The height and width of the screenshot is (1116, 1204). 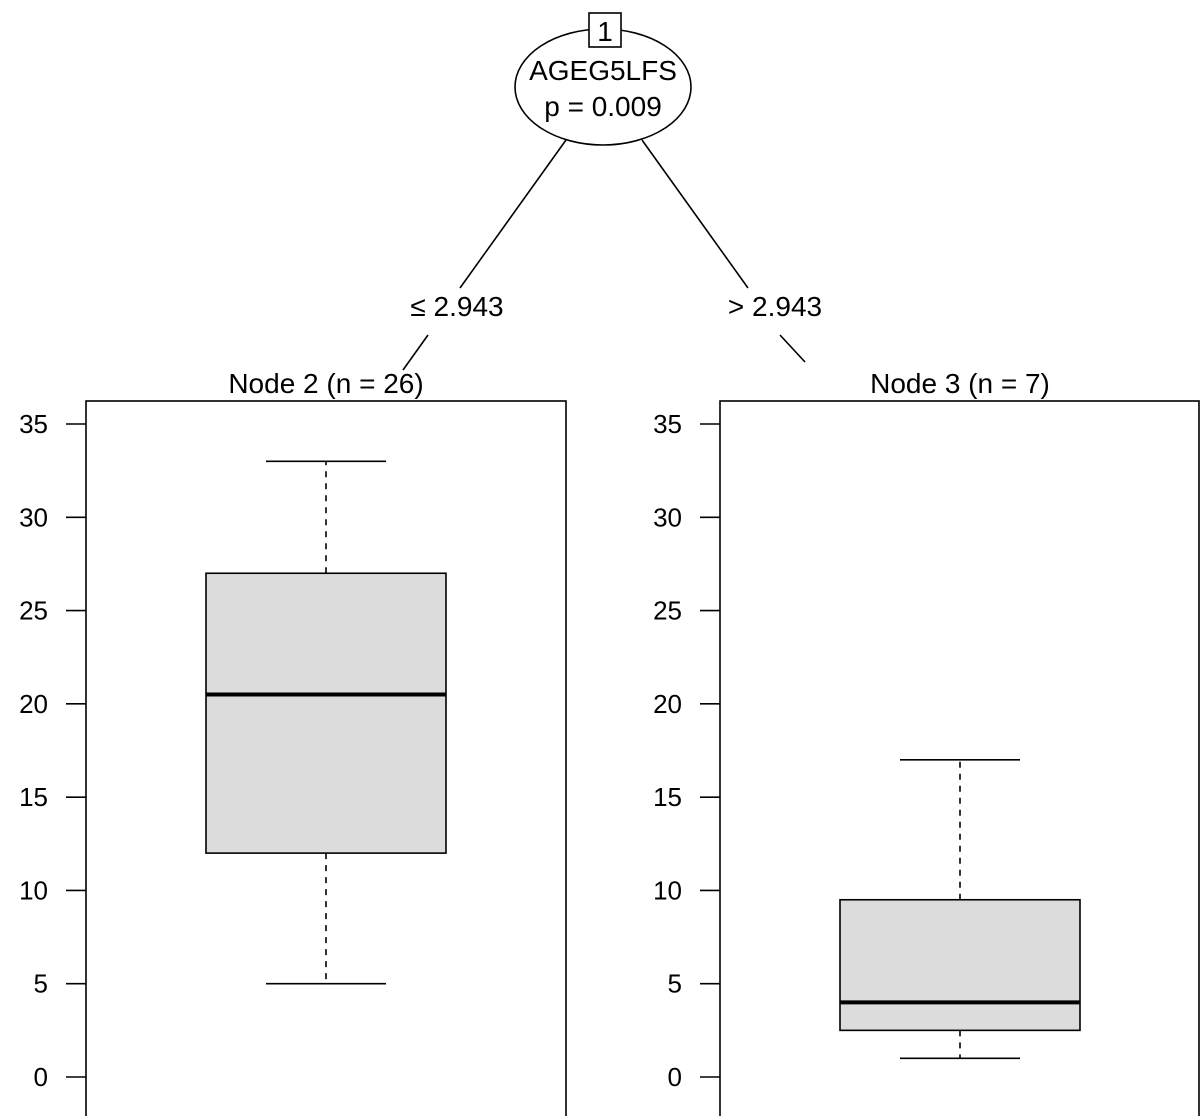 I want to click on root-split-variable: AGEG5LFS, so click(x=603, y=70).